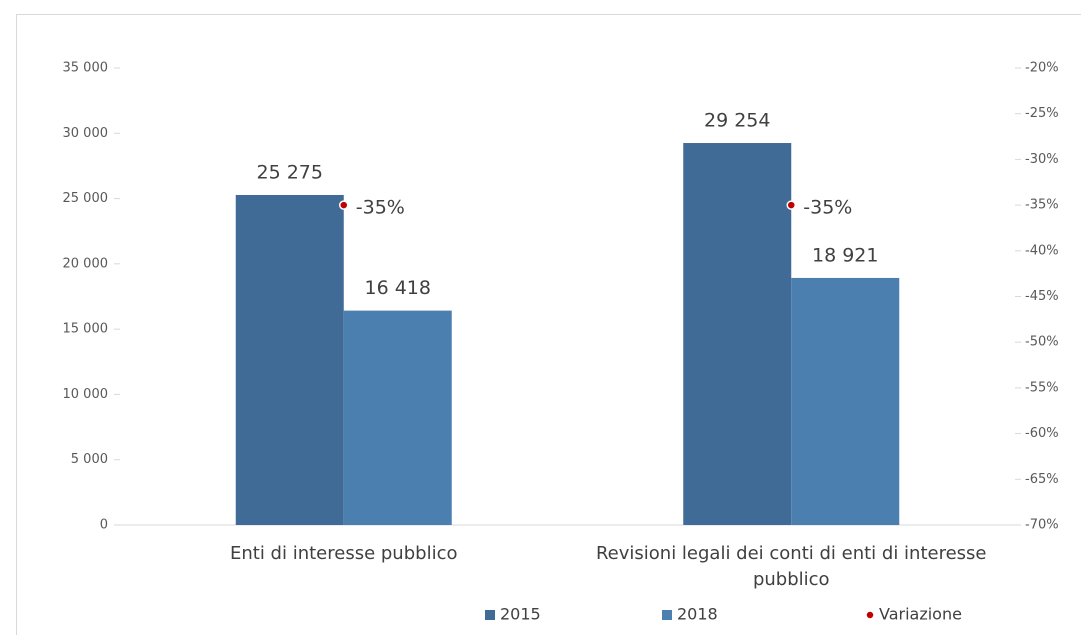 Image resolution: width=1081 pixels, height=635 pixels. I want to click on y-tick-label: 5 000, so click(89, 459).